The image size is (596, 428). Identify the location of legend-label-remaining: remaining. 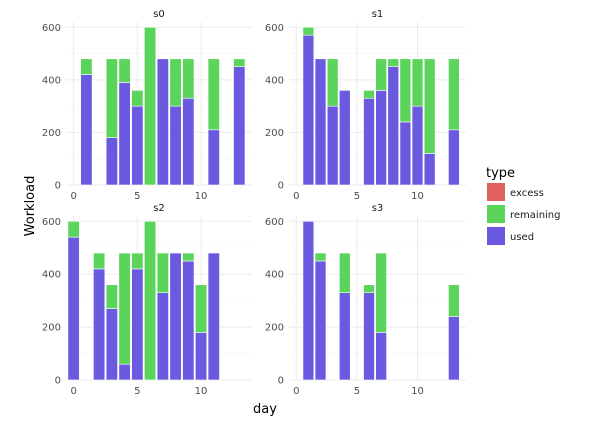
(535, 215).